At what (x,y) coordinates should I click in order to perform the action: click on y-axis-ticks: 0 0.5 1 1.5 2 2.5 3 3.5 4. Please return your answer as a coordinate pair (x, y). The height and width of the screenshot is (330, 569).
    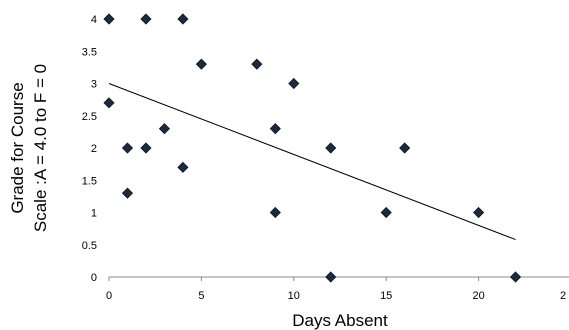
    Looking at the image, I should click on (89, 149).